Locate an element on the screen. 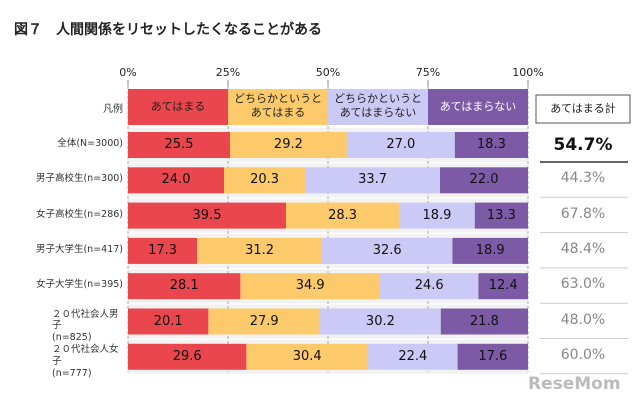 This screenshot has height=403, width=640. total-header-box is located at coordinates (583, 109).